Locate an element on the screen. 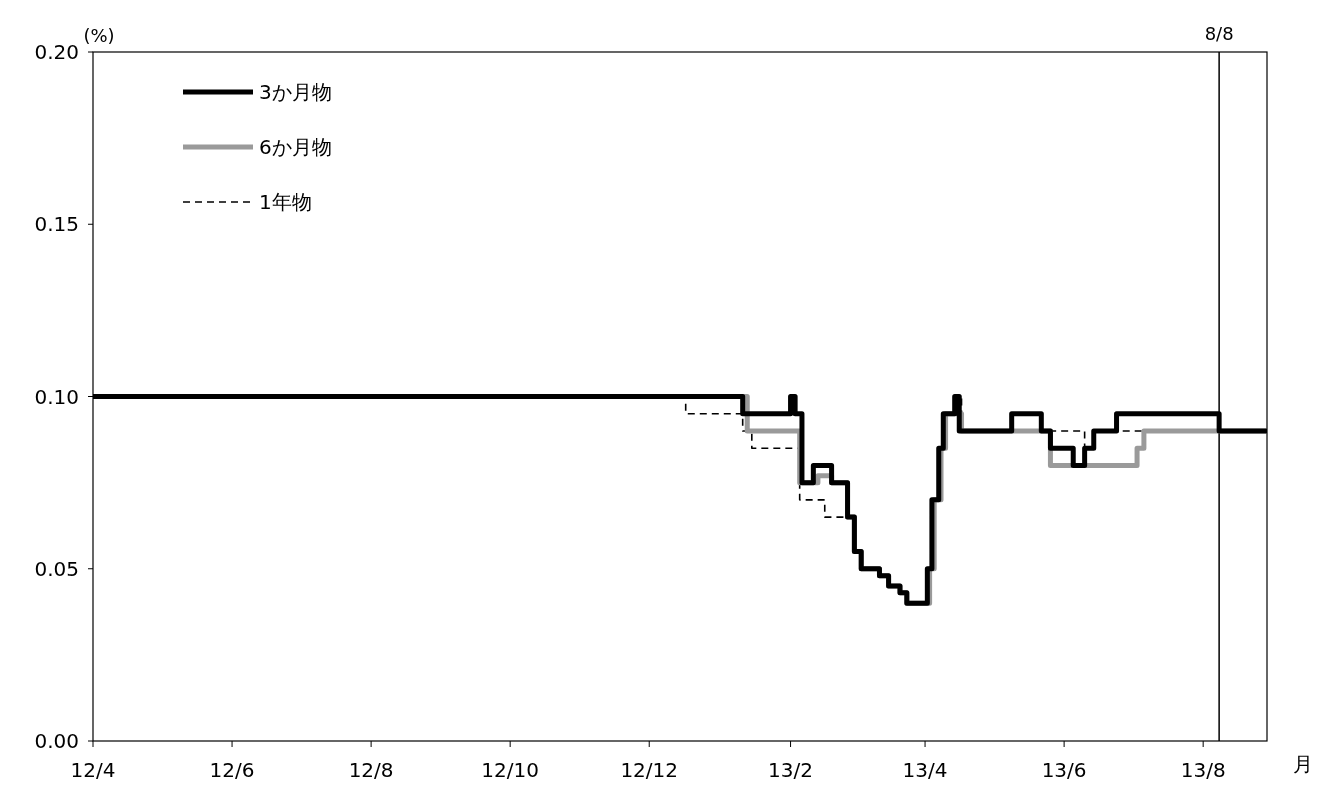 The image size is (1323, 796). x-tick-label: 12/4 is located at coordinates (93, 770).